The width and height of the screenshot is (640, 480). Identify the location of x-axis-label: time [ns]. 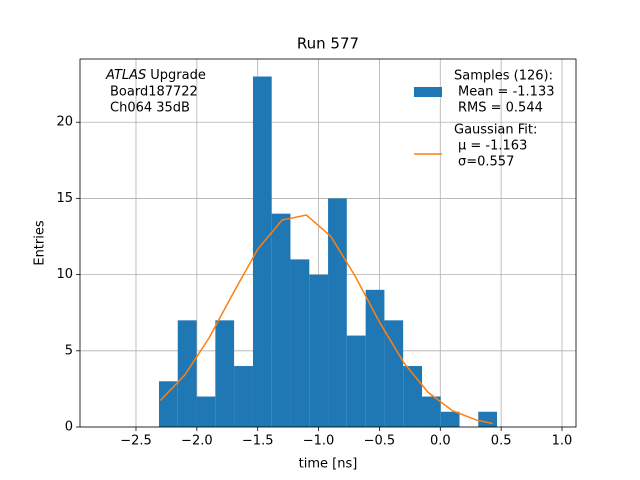
(328, 464).